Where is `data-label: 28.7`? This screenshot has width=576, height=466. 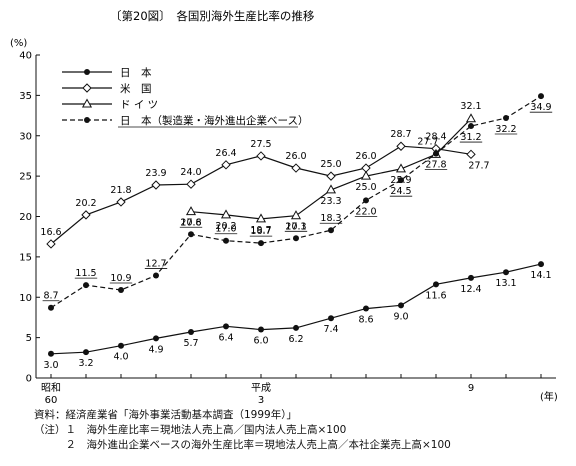 data-label: 28.7 is located at coordinates (400, 134).